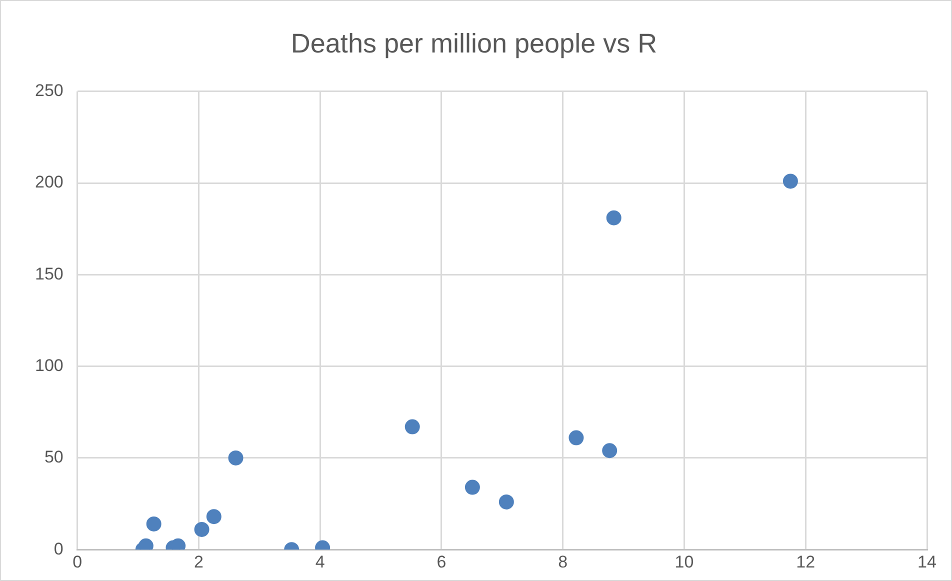 The width and height of the screenshot is (952, 581). I want to click on y-tick-label: 0, so click(59, 548).